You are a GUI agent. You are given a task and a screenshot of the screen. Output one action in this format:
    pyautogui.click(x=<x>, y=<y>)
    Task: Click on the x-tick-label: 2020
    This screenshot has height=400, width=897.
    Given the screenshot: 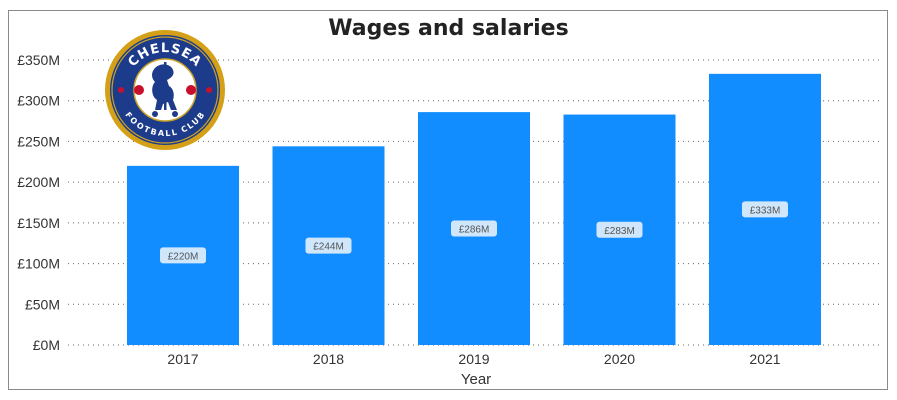 What is the action you would take?
    pyautogui.click(x=619, y=359)
    